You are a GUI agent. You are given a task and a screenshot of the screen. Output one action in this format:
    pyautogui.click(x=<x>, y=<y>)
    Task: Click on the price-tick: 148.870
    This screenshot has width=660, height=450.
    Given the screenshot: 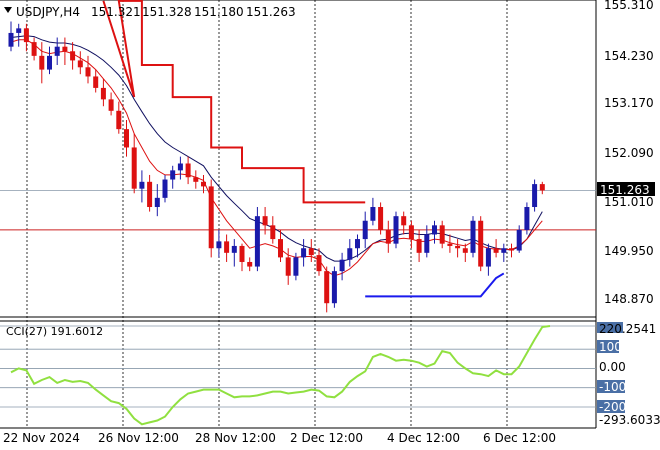 What is the action you would take?
    pyautogui.click(x=629, y=299)
    